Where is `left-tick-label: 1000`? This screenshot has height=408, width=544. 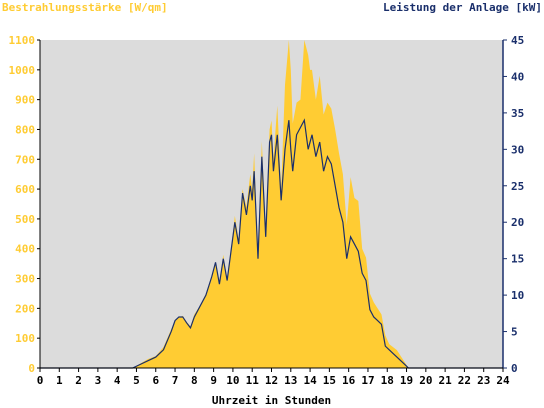
left-tick-label: 1000 is located at coordinates (22, 70).